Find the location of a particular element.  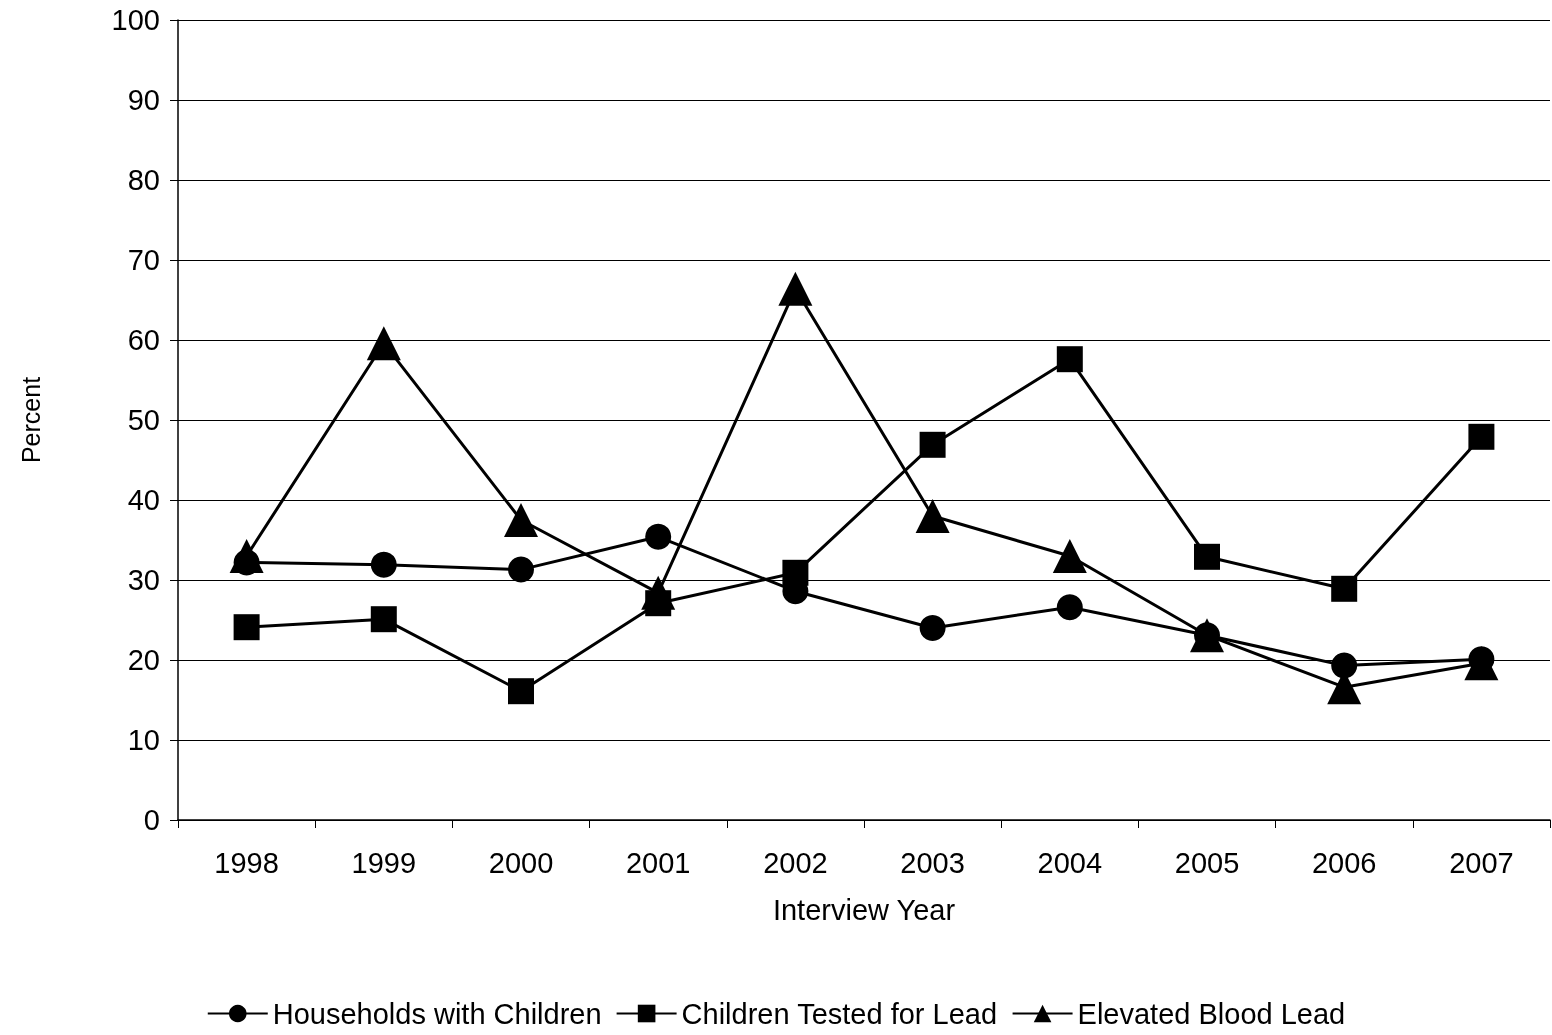

y-tick-label: 10 is located at coordinates (143, 740).